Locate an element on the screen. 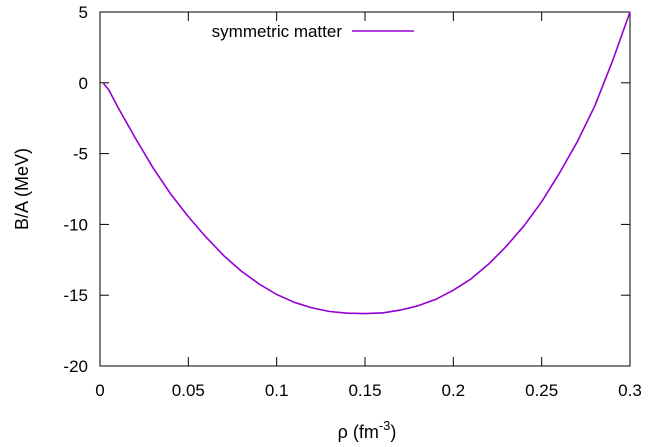  y-tick-label: -20 is located at coordinates (75, 366).